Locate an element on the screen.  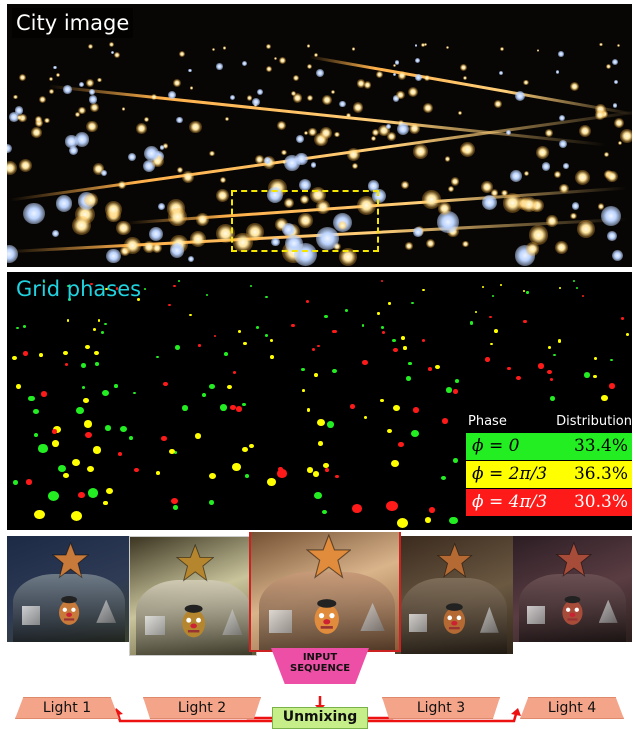
input-sequence-label: INPUT SEQUENCE is located at coordinates (320, 663).